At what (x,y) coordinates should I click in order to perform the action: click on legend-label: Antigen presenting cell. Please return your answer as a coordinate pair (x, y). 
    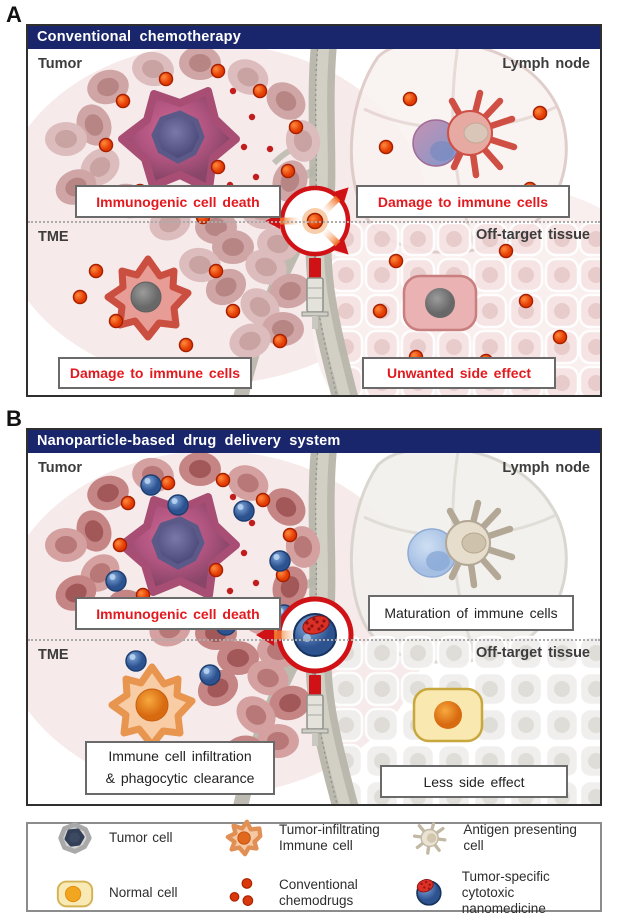
    Looking at the image, I should click on (520, 838).